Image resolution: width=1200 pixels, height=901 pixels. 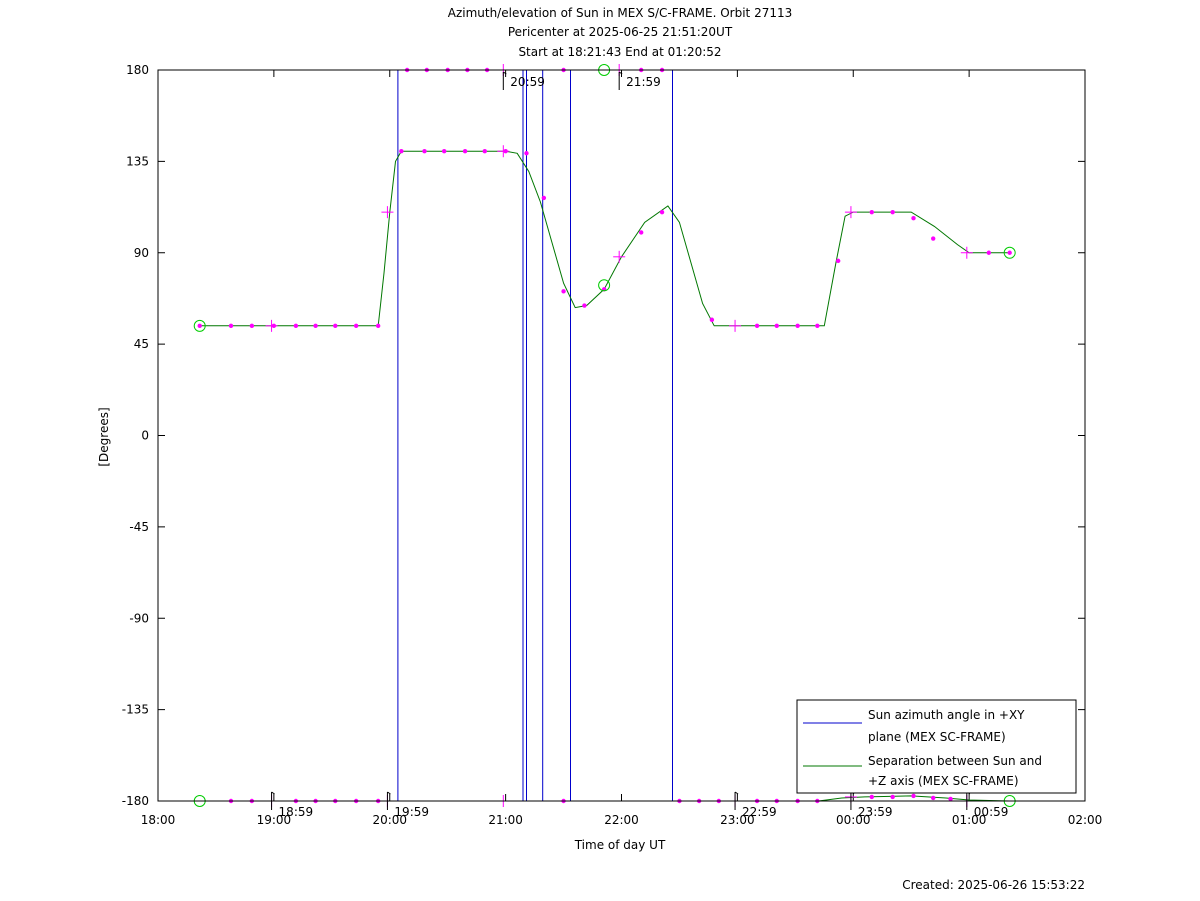 I want to click on y-tick-label: 0, so click(x=145, y=436).